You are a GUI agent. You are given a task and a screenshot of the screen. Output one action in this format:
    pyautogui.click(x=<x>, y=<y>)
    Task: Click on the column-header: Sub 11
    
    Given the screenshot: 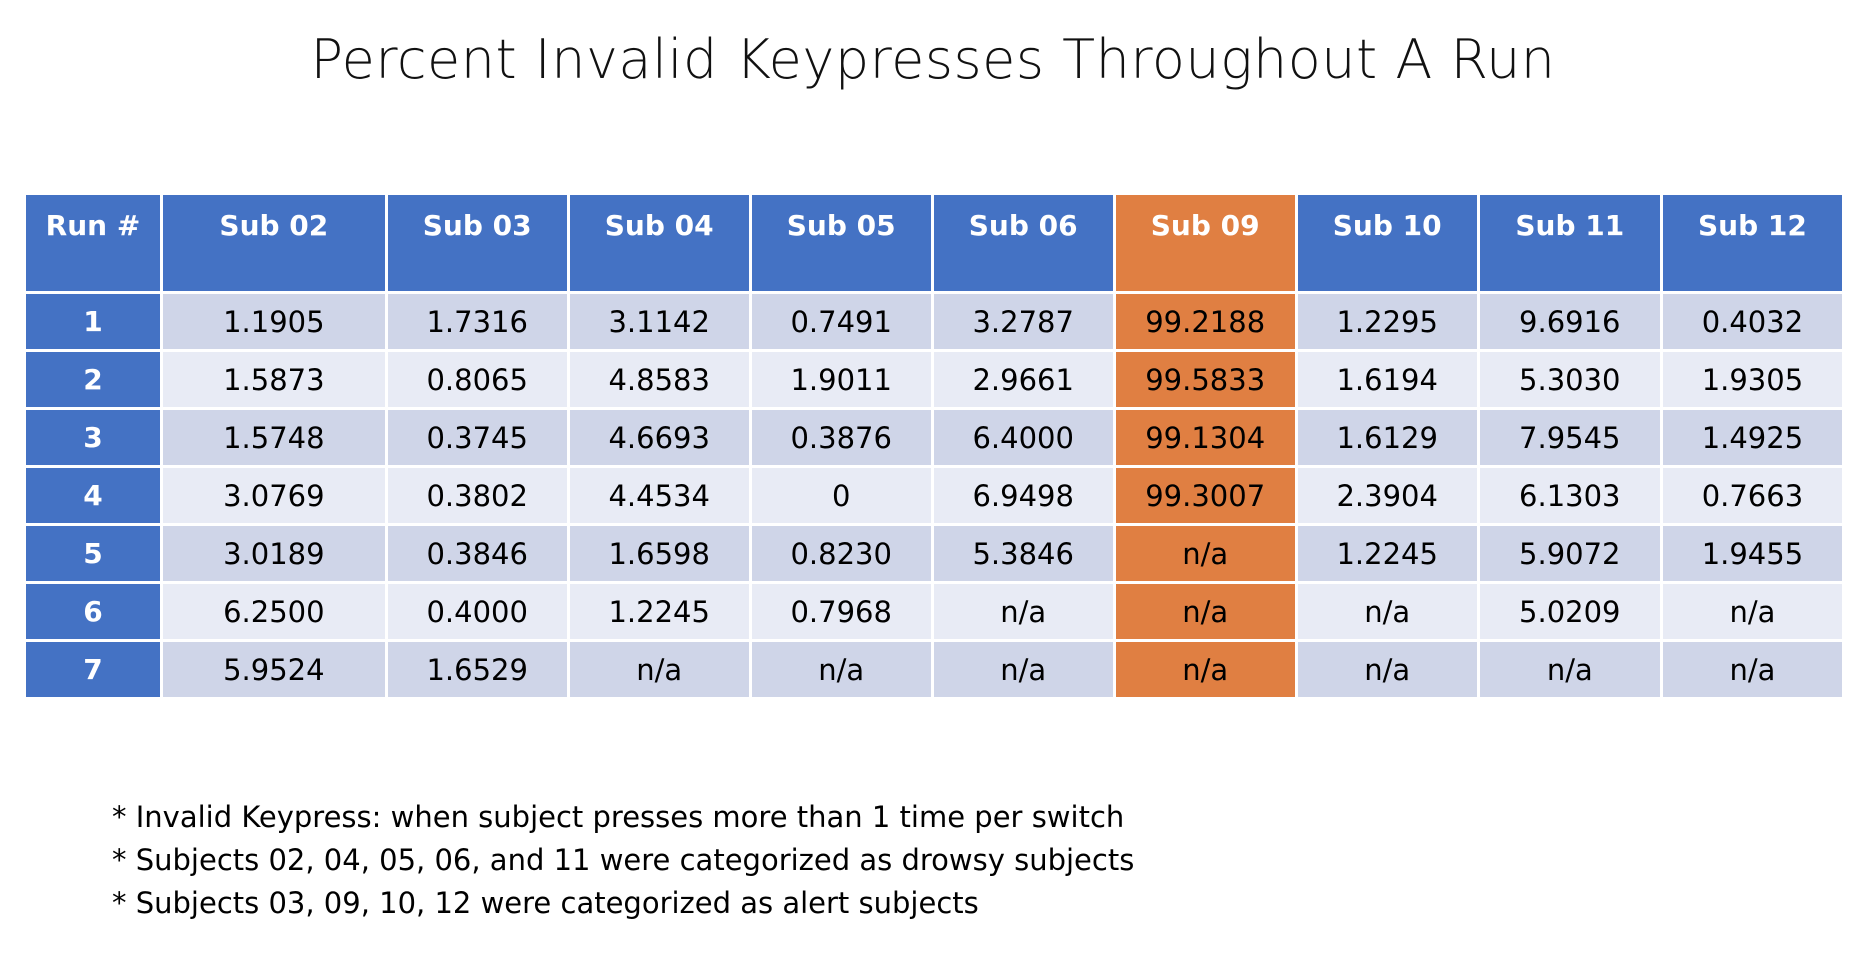 What is the action you would take?
    pyautogui.click(x=1569, y=243)
    